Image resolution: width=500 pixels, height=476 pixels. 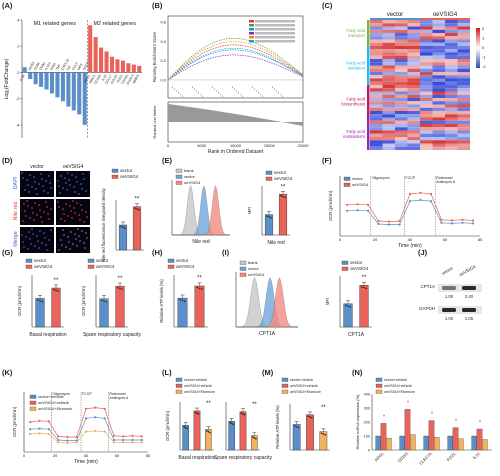 What do you see at coordinates (236, 152) in the screenshot?
I see `x-axis-label: Rank in Ordered Dataset` at bounding box center [236, 152].